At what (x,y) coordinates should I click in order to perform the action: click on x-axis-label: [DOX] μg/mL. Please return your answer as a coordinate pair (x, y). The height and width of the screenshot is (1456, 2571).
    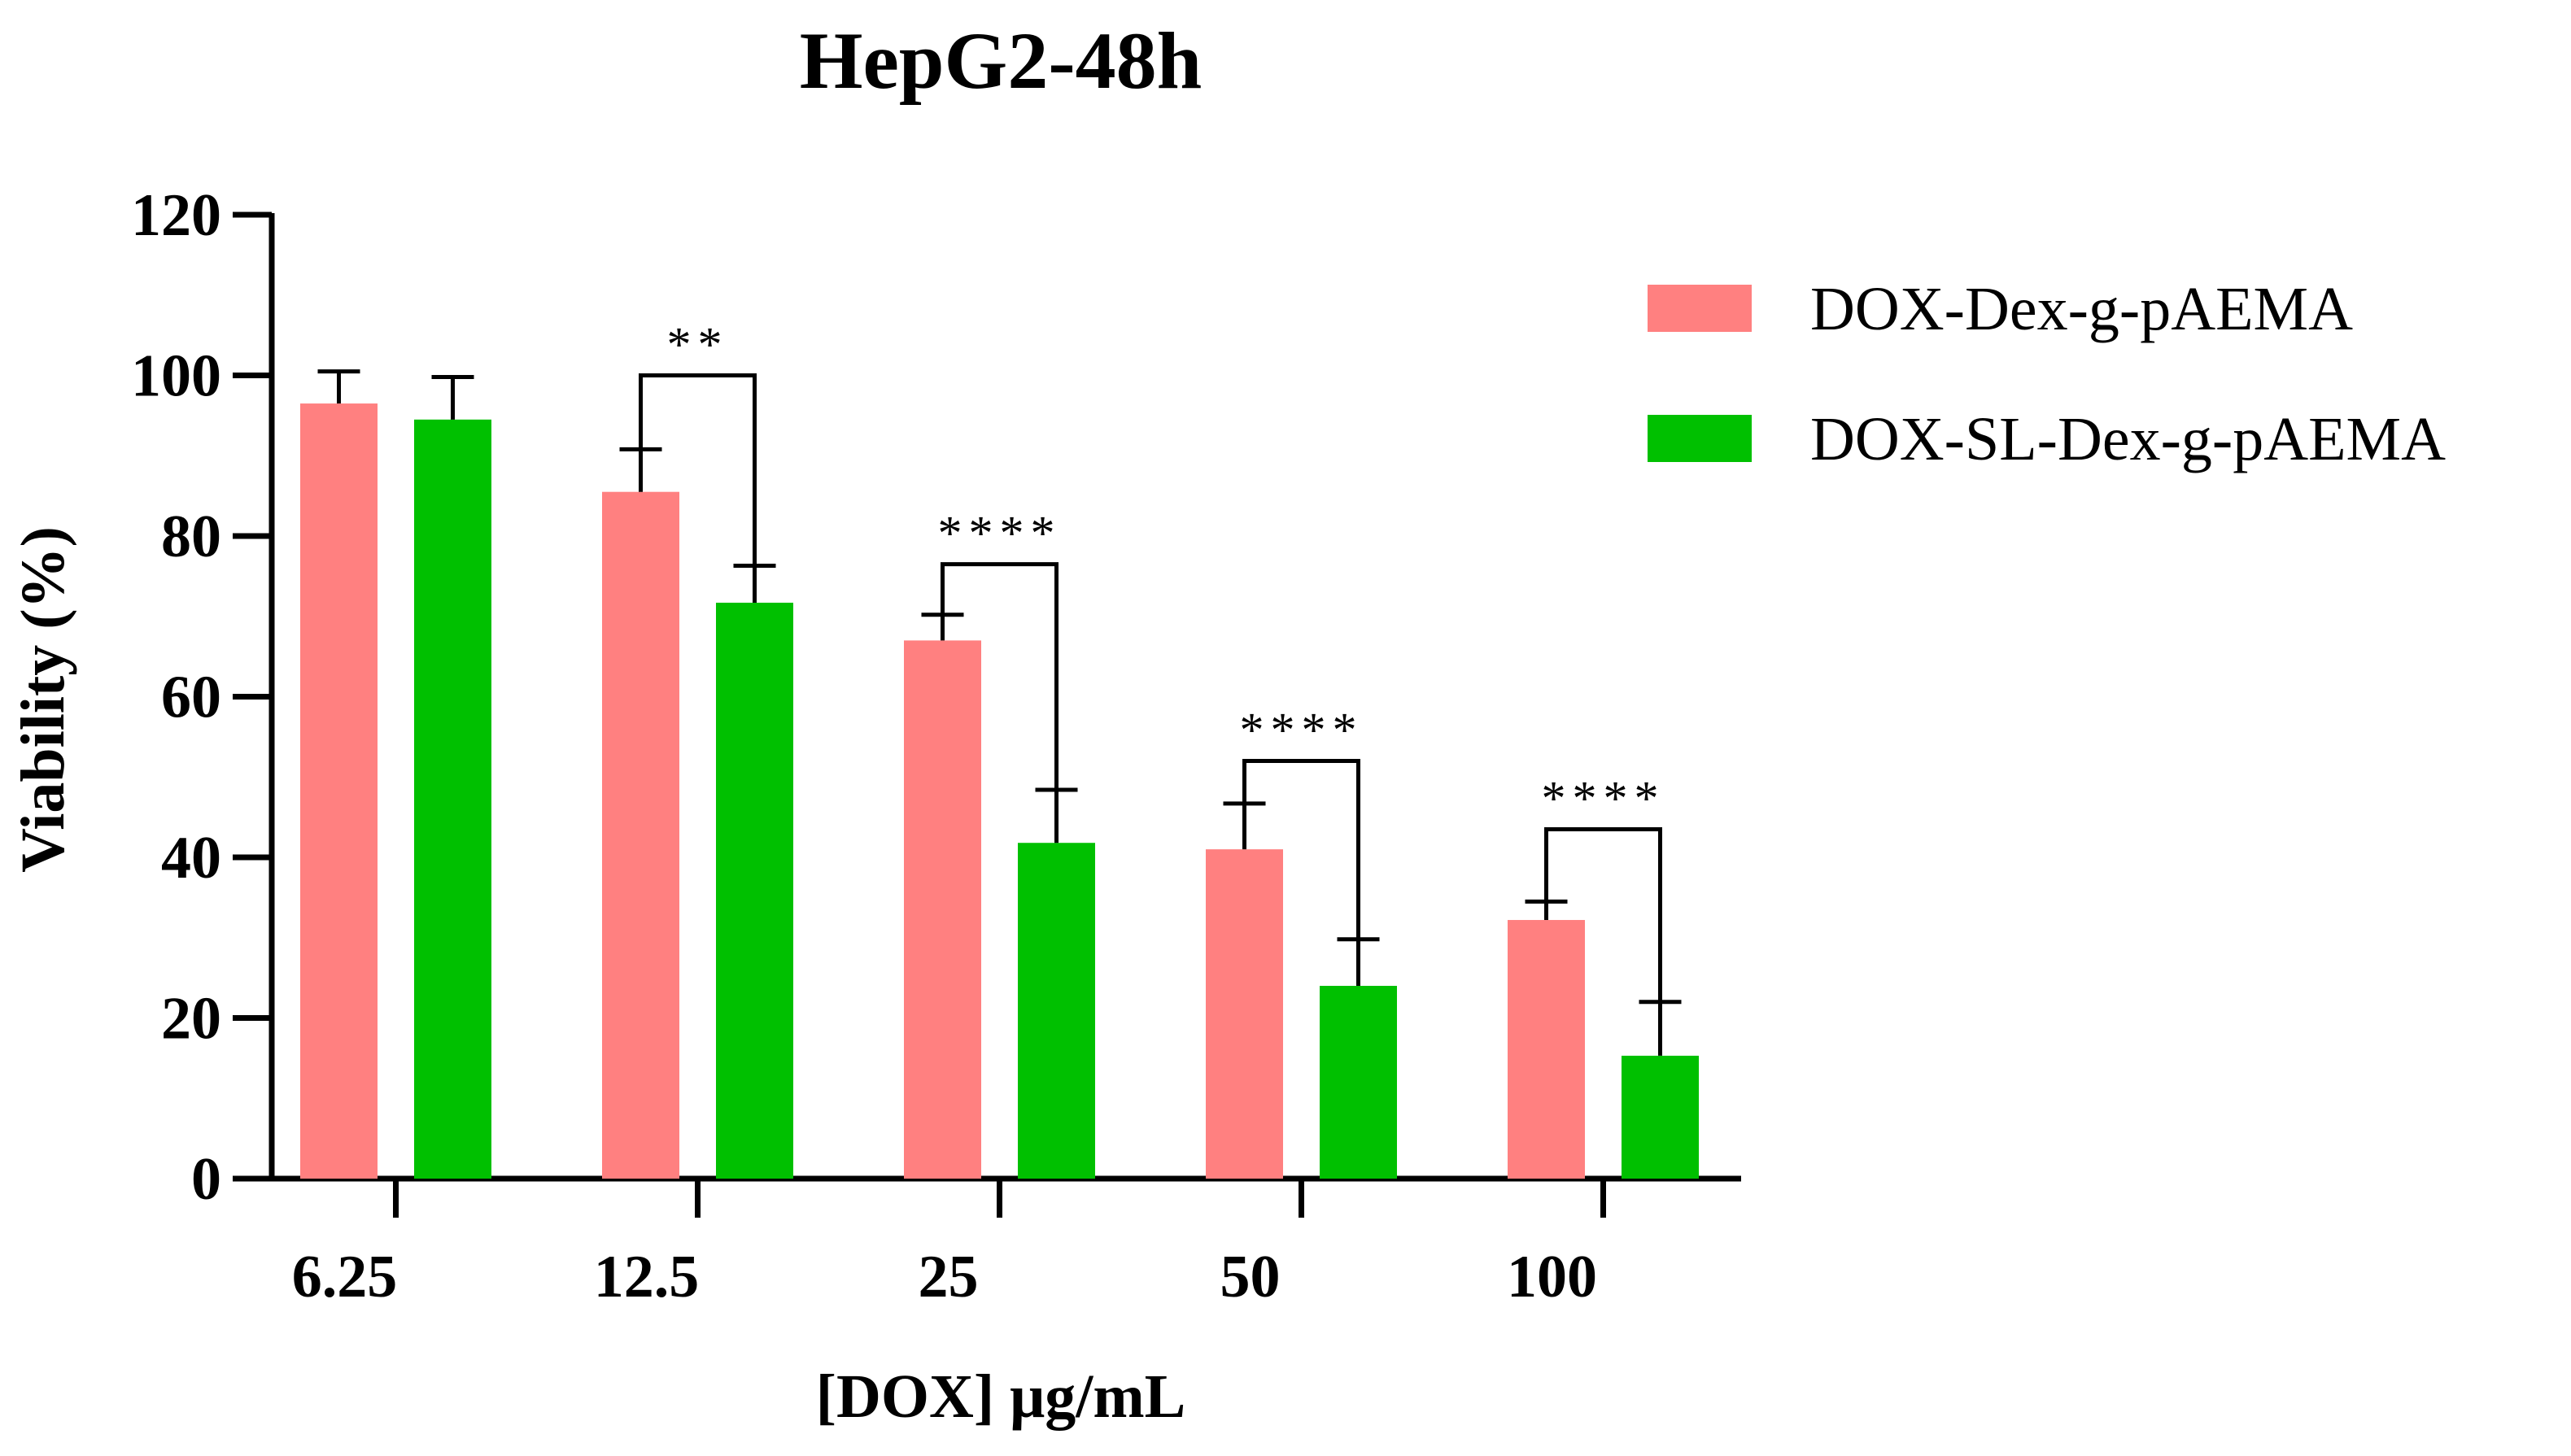
    Looking at the image, I should click on (1001, 1397).